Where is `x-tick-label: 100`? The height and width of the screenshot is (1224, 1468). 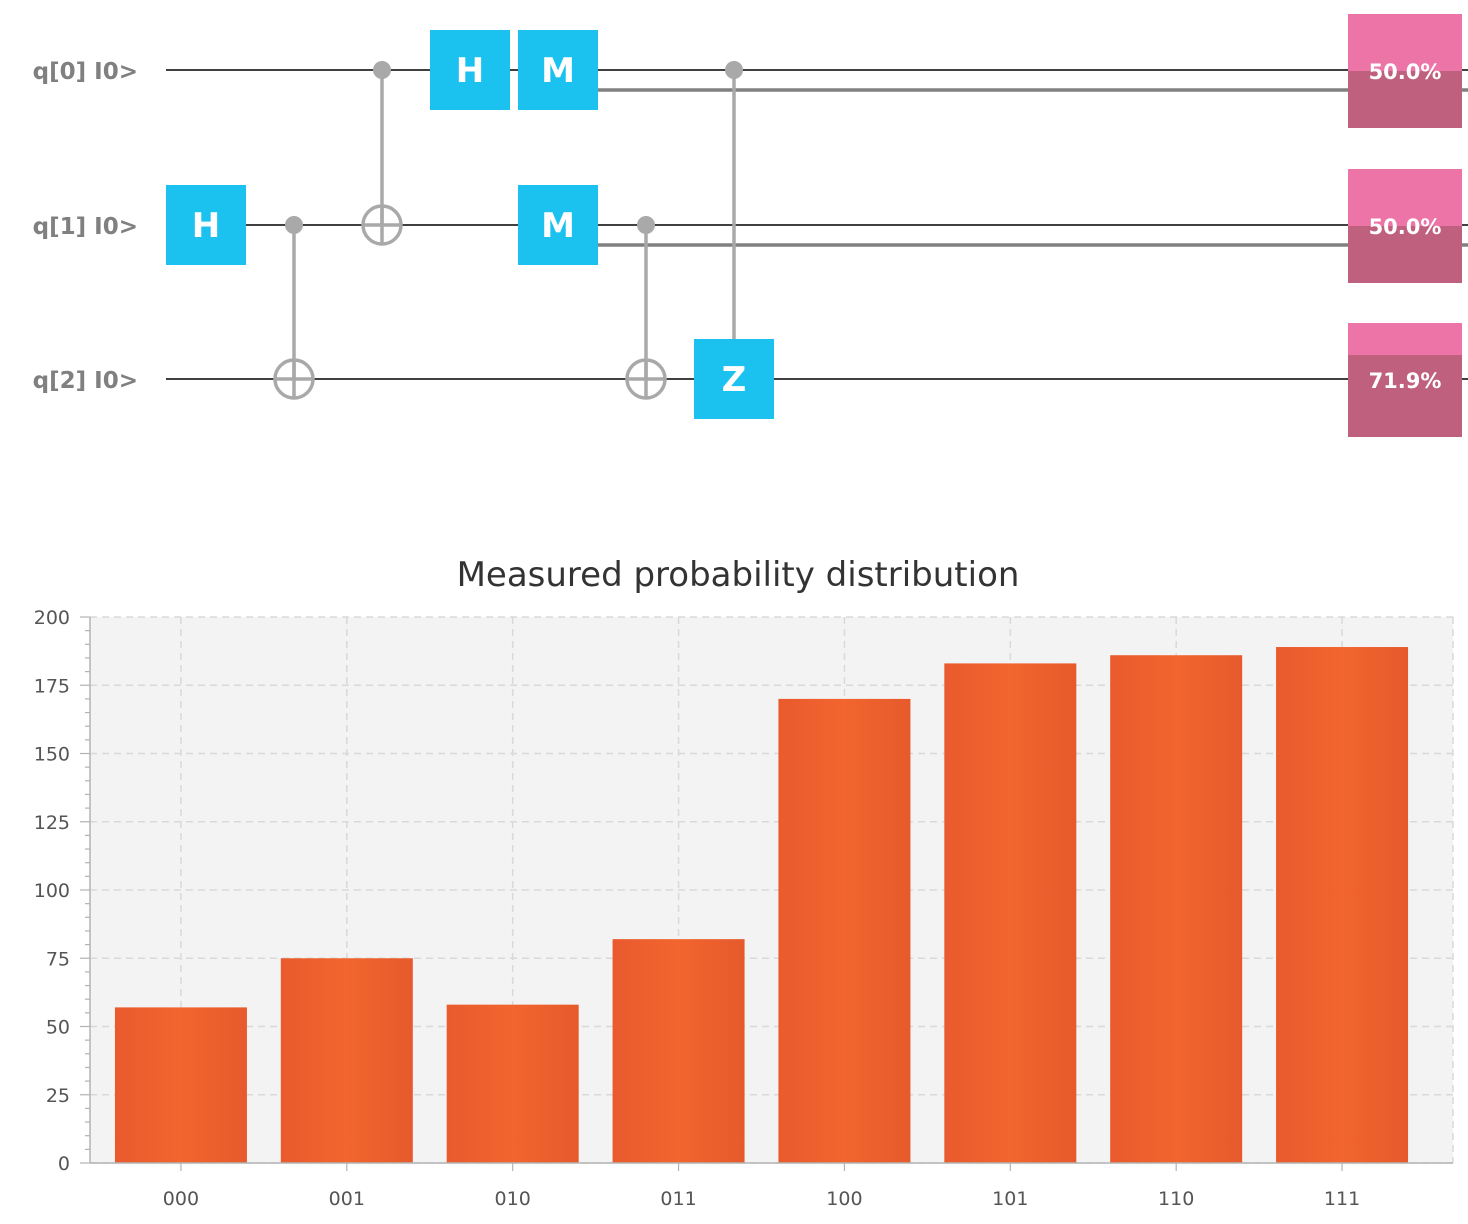 x-tick-label: 100 is located at coordinates (844, 1199).